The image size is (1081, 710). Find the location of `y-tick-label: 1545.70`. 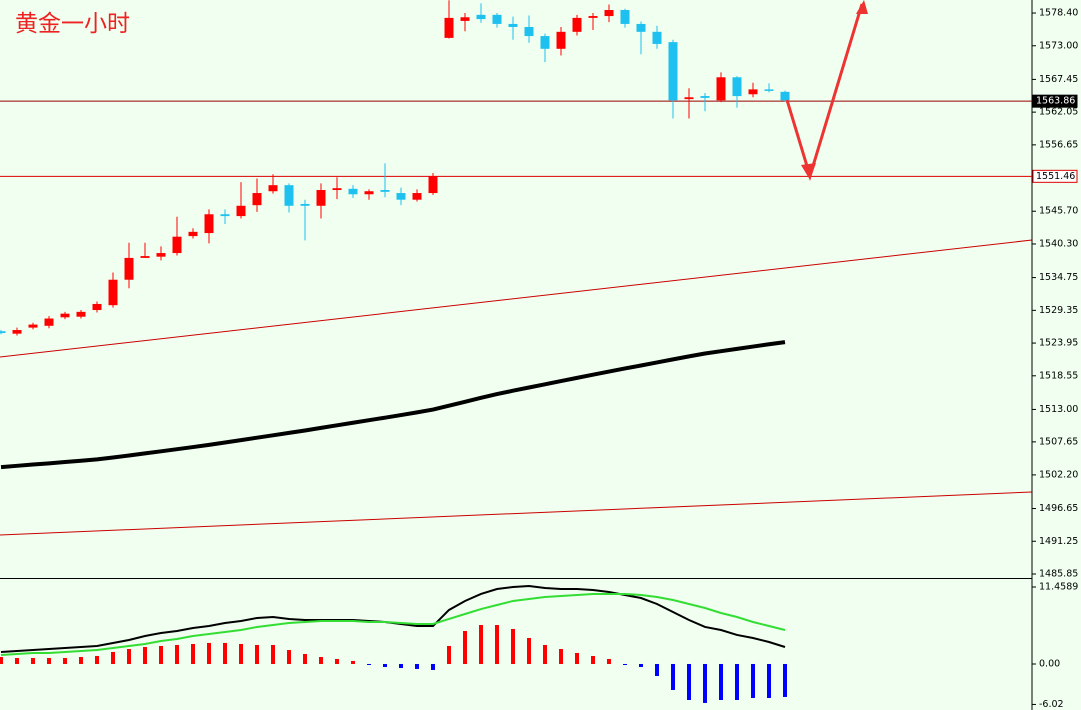

y-tick-label: 1545.70 is located at coordinates (1058, 211).